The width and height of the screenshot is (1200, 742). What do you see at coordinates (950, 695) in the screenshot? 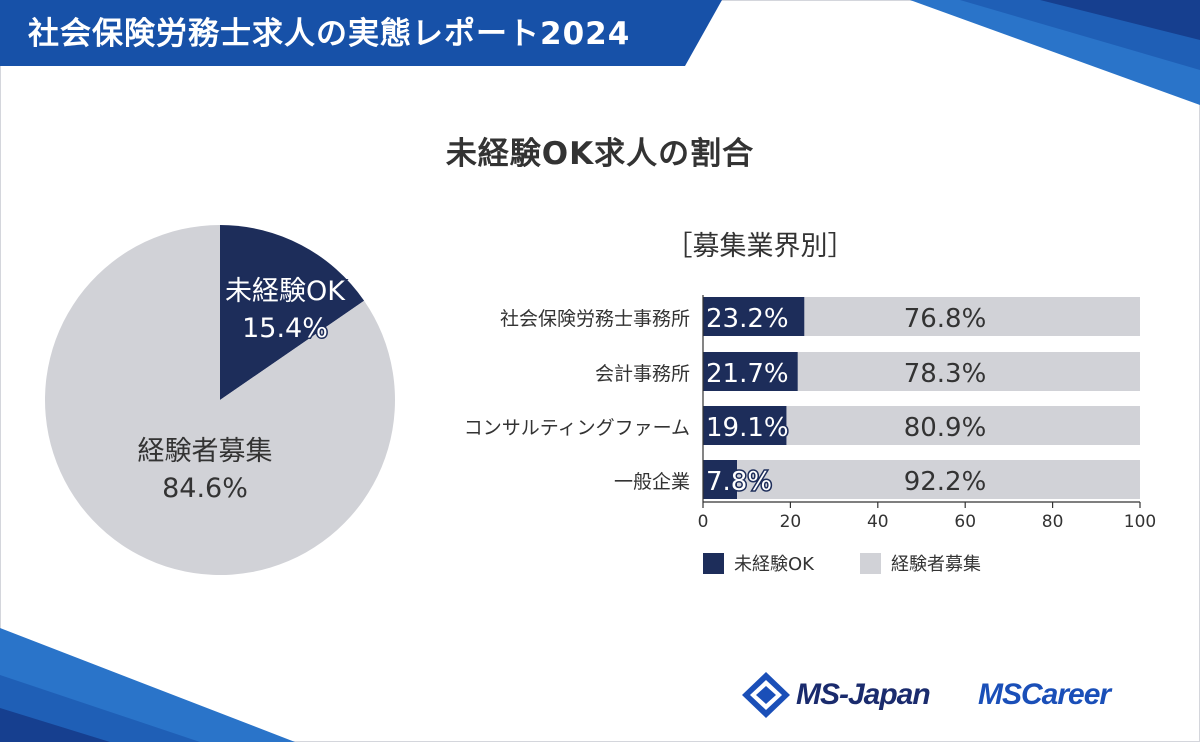
I see `brand-logos: MS-Japan MSCareer` at bounding box center [950, 695].